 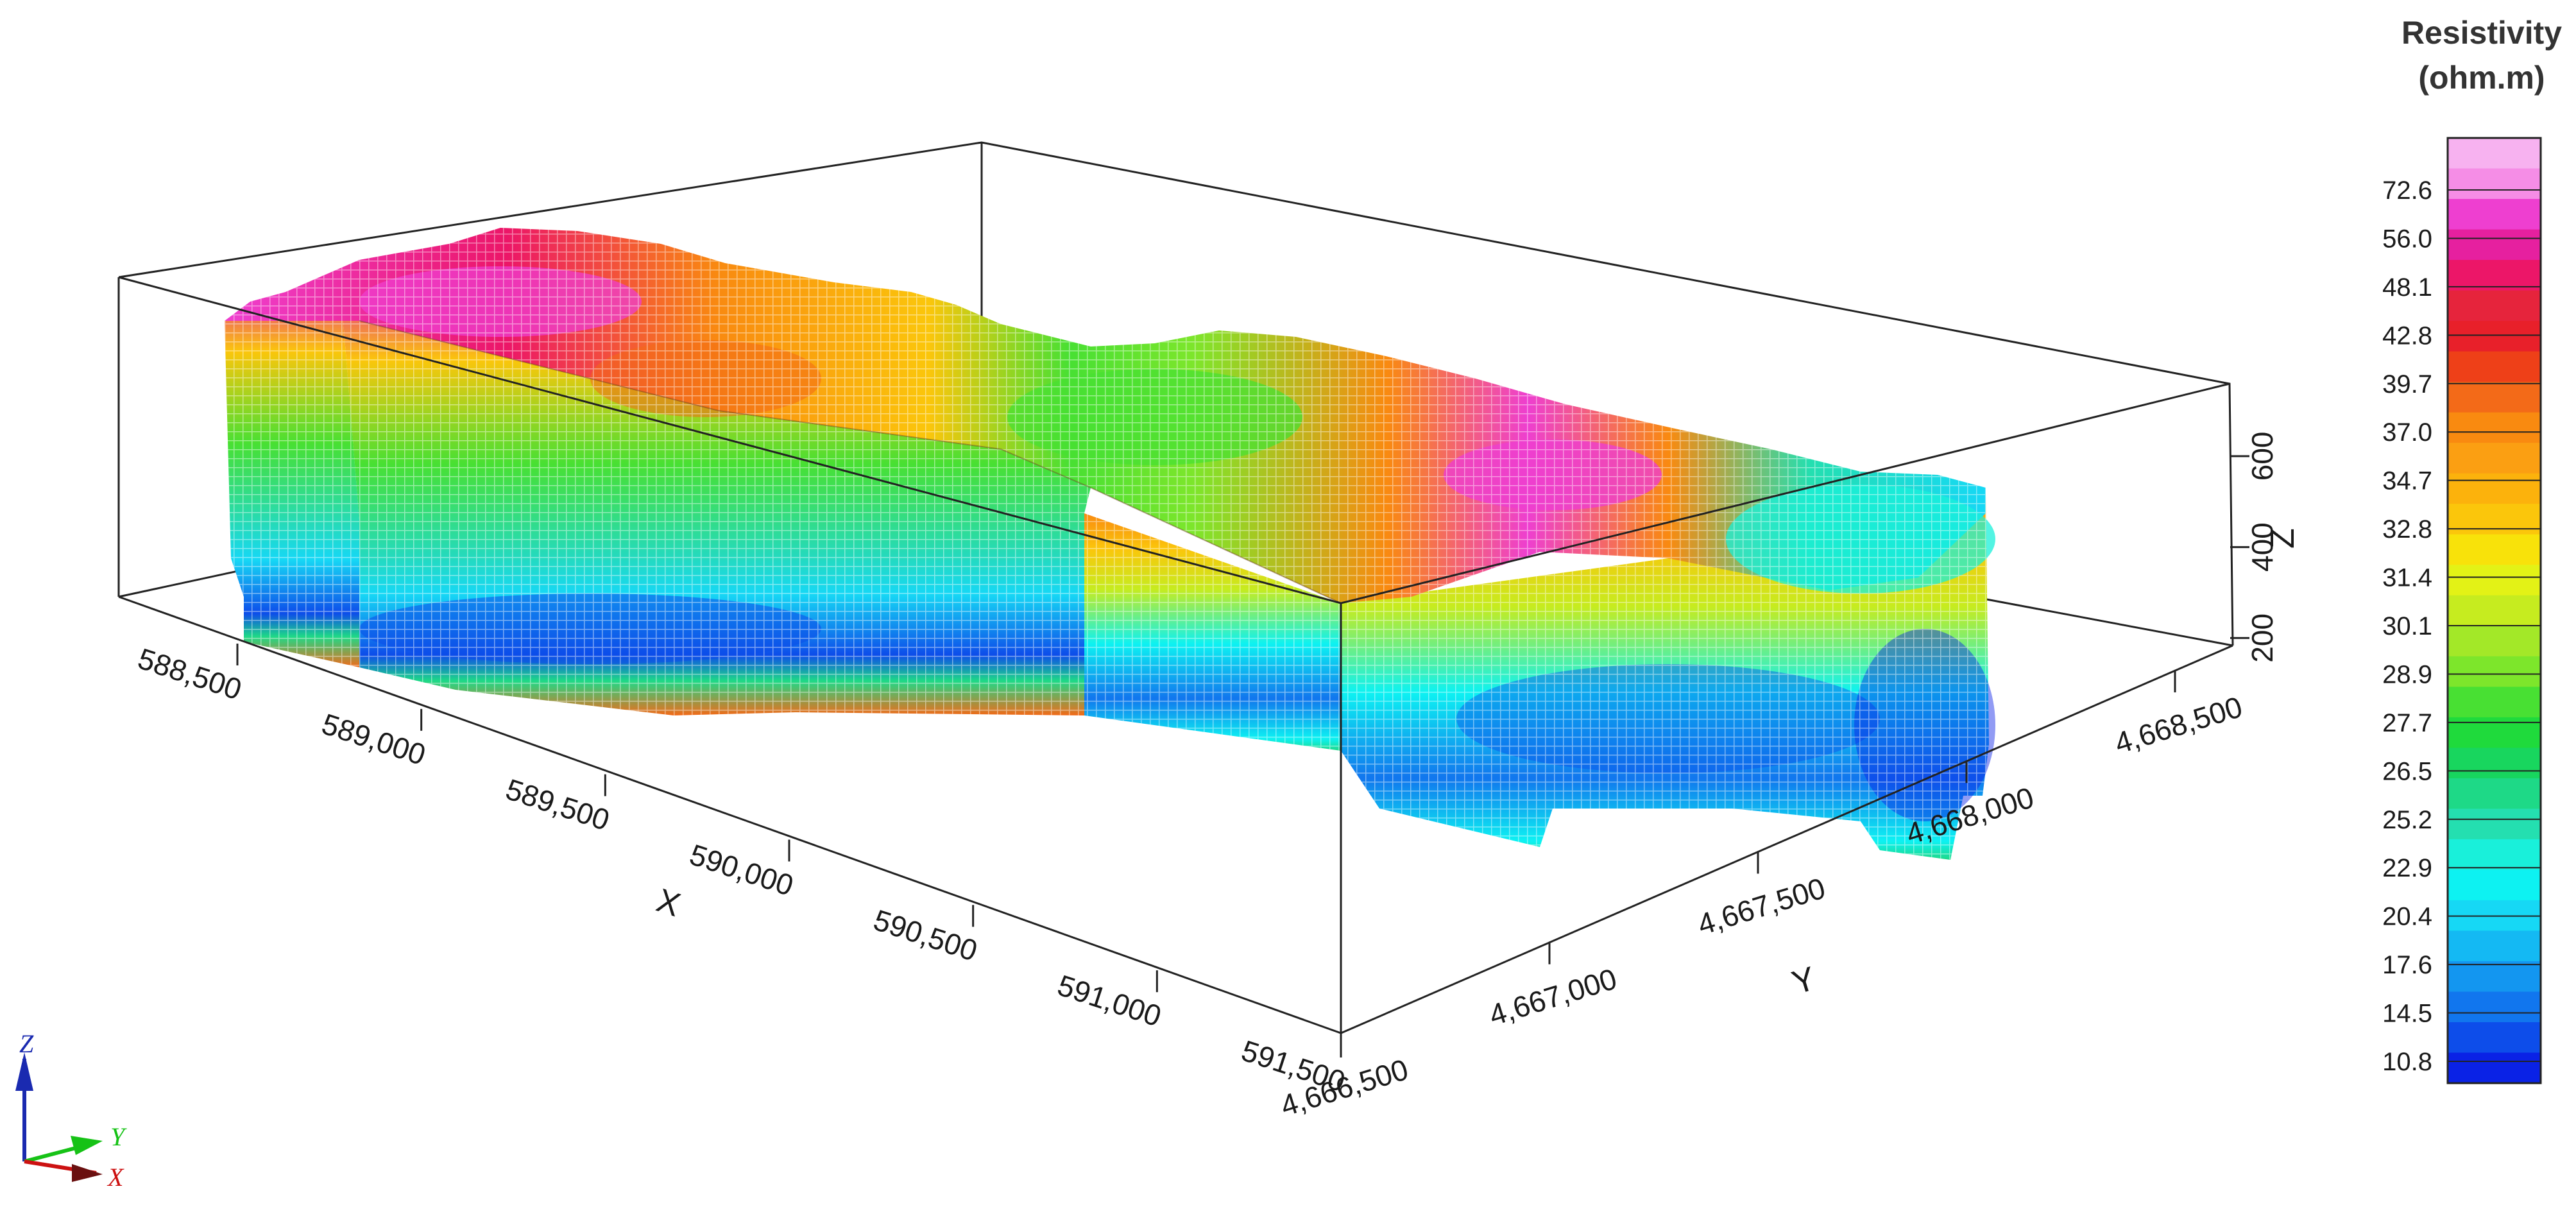 I want to click on colorbar-tick-label: 14.5, so click(x=2407, y=1014).